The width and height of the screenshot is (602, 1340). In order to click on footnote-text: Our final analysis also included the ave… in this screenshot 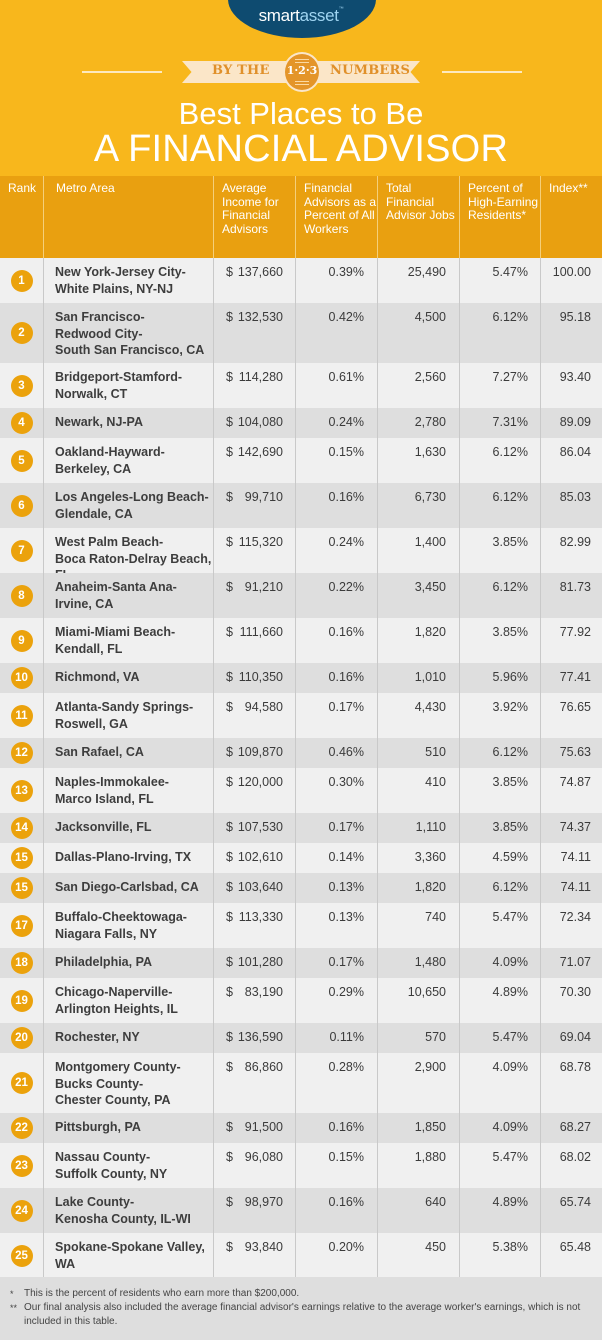, I will do `click(302, 1314)`.